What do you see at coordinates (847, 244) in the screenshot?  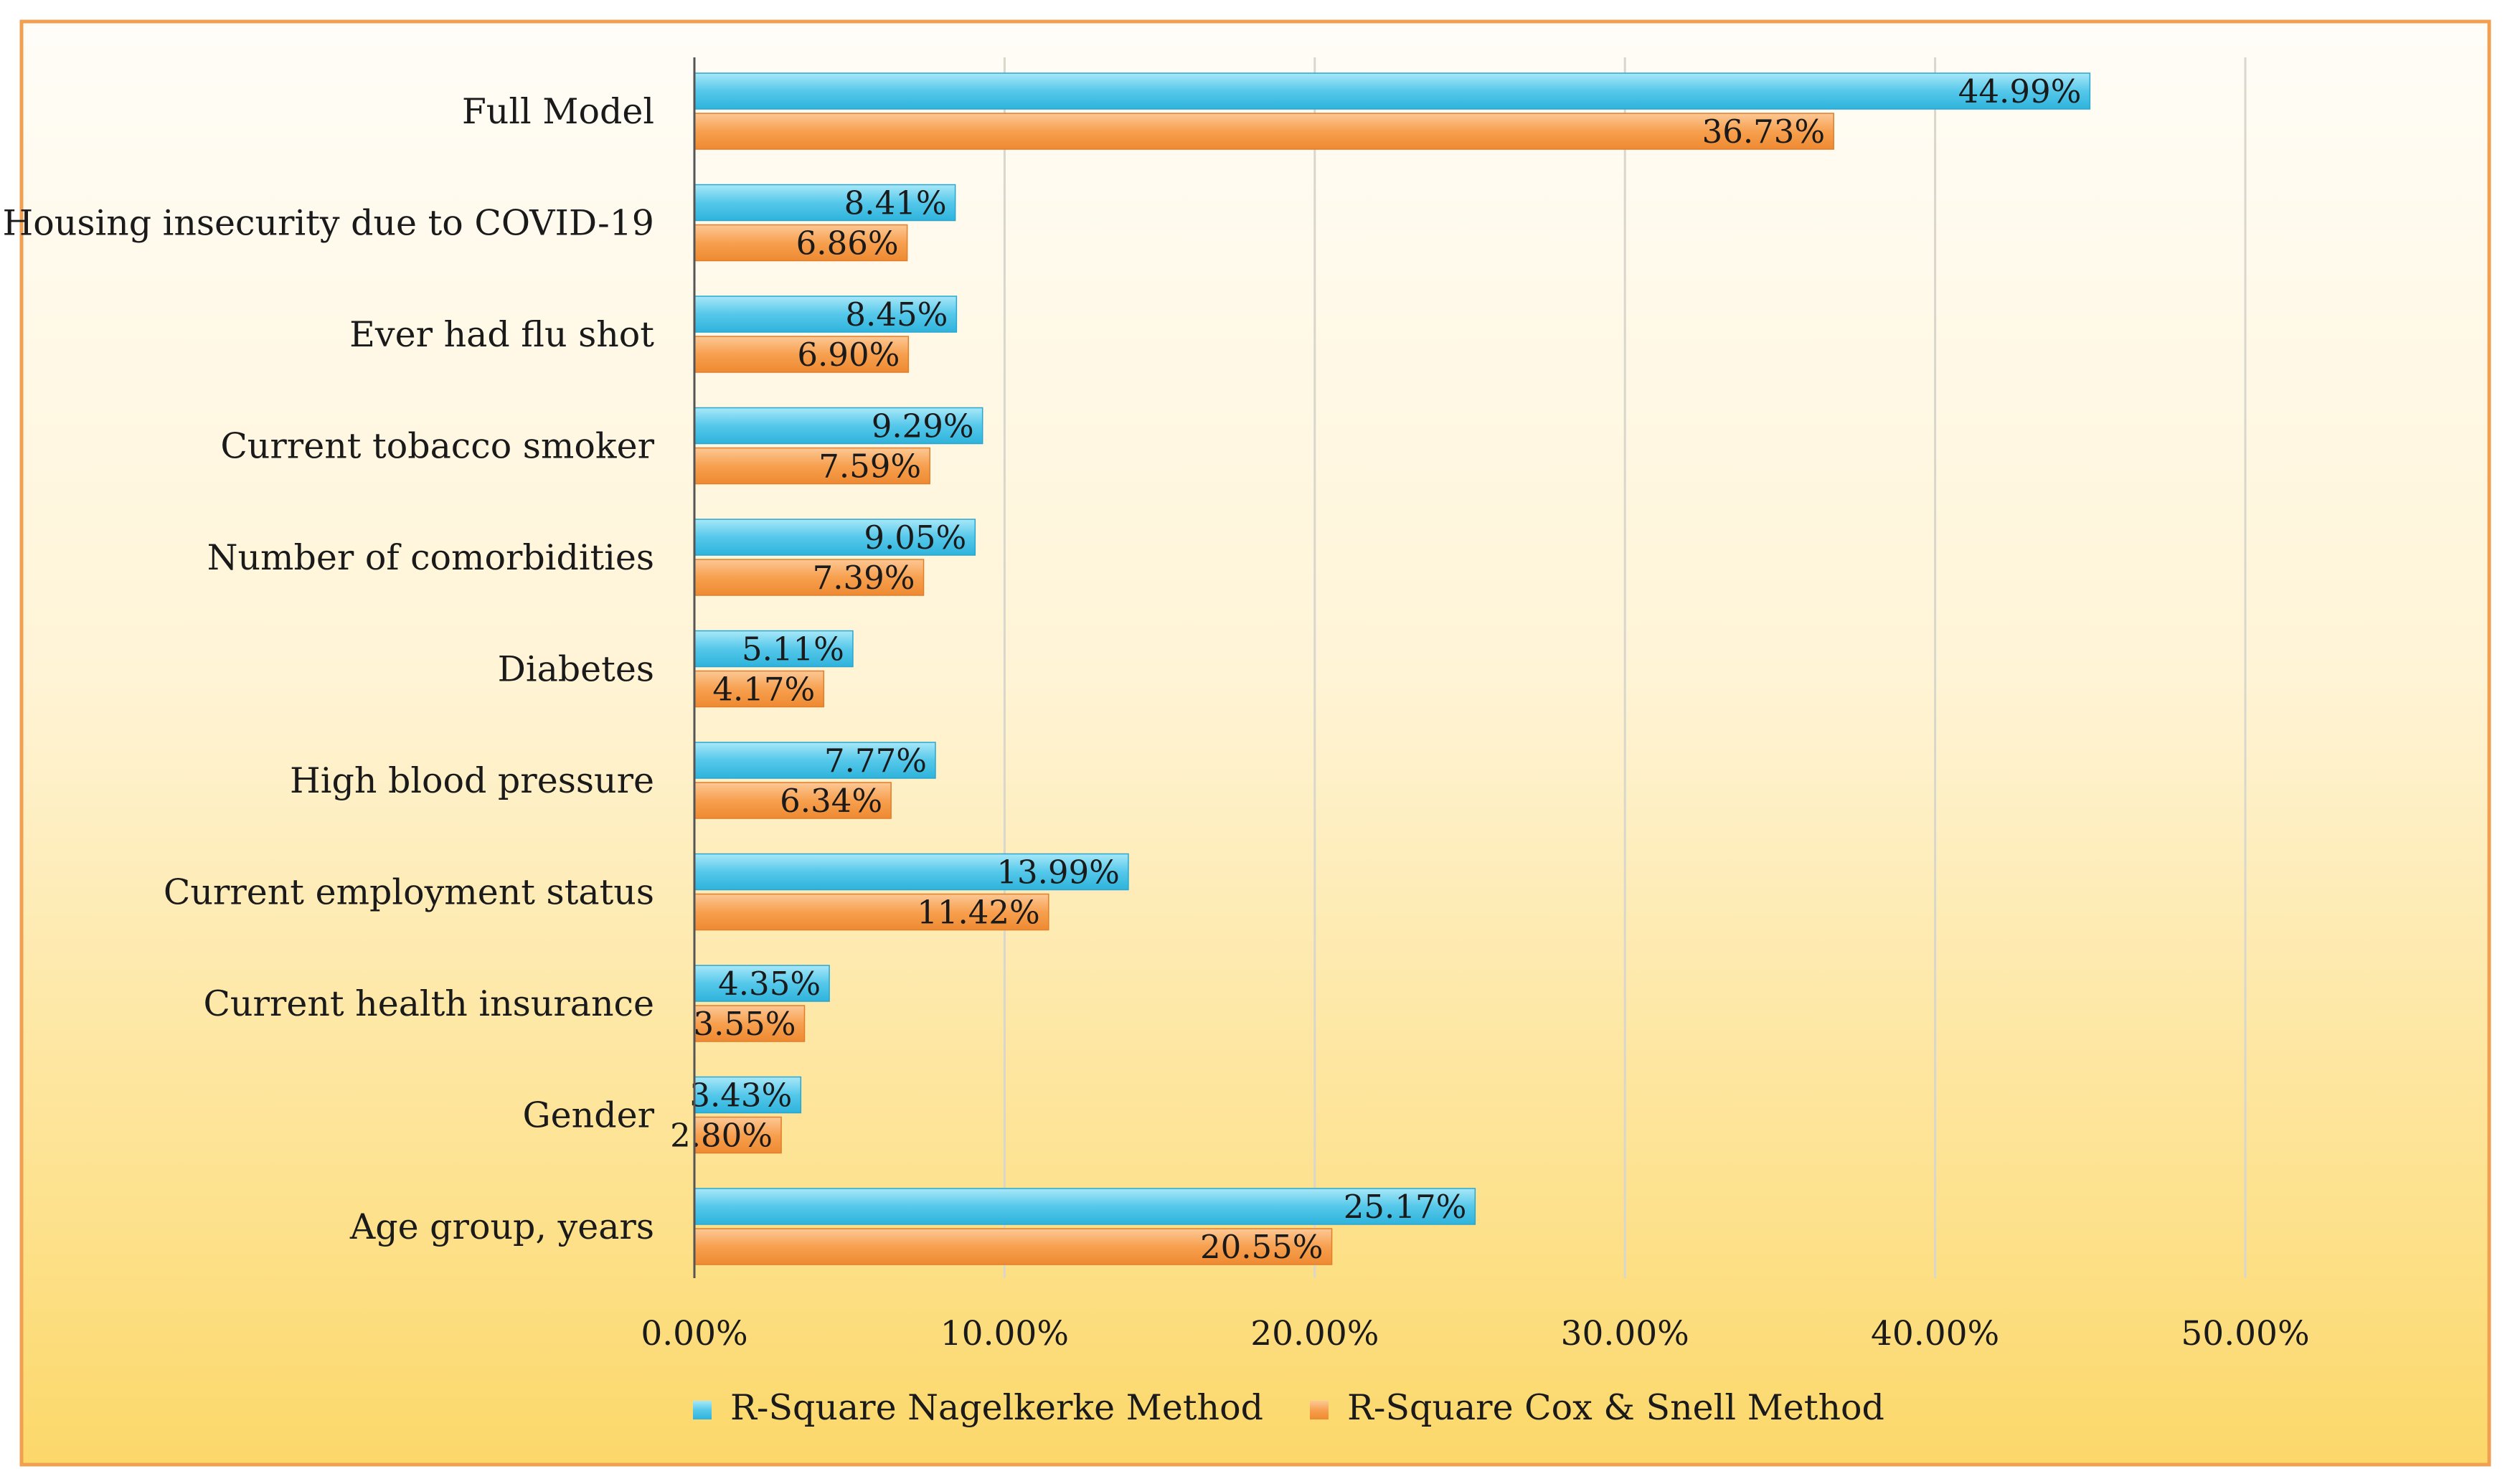 I see `data-label-cox-snell-1: 6.86%` at bounding box center [847, 244].